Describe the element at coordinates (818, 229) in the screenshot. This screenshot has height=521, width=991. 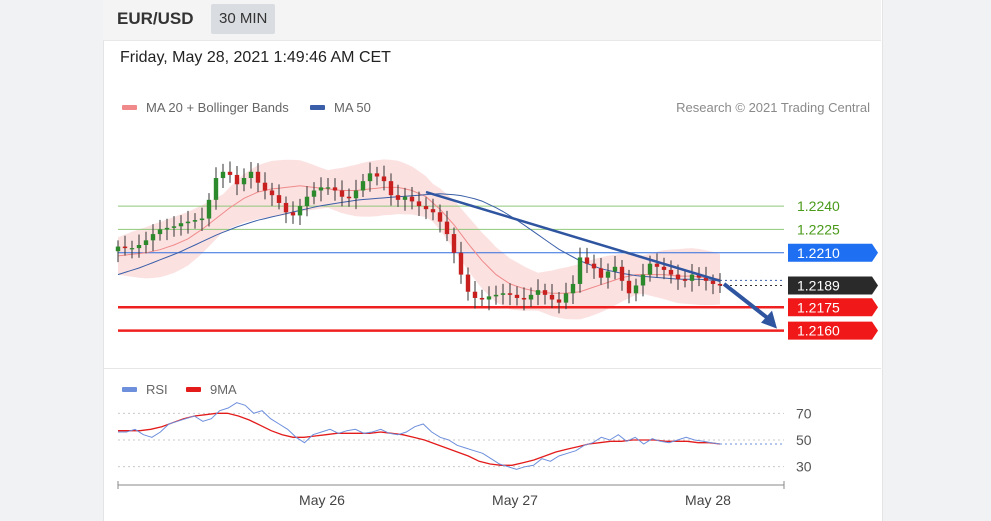
I see `level-label-1: 1.2225` at that location.